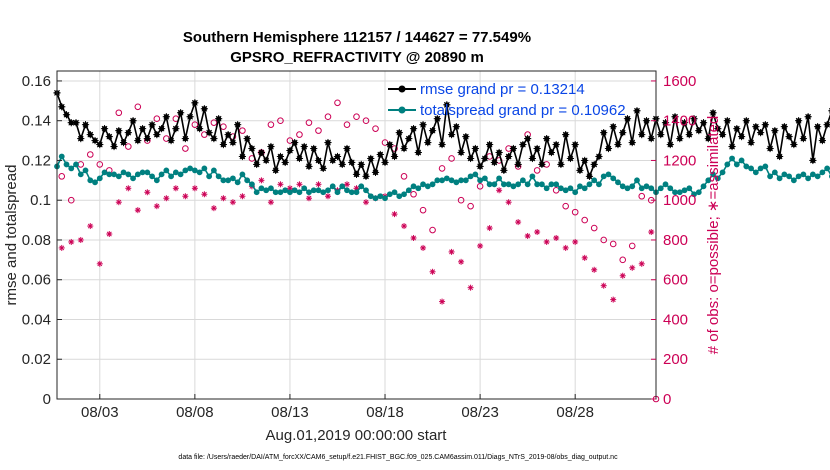  Describe the element at coordinates (480, 412) in the screenshot. I see `x-tick-label: 08/23` at that location.